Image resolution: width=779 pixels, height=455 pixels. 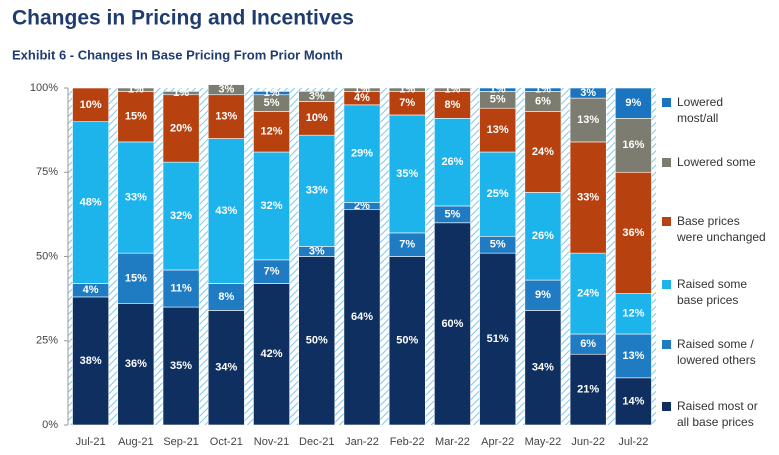 What do you see at coordinates (180, 442) in the screenshot?
I see `x-tick-label: Sep-21` at bounding box center [180, 442].